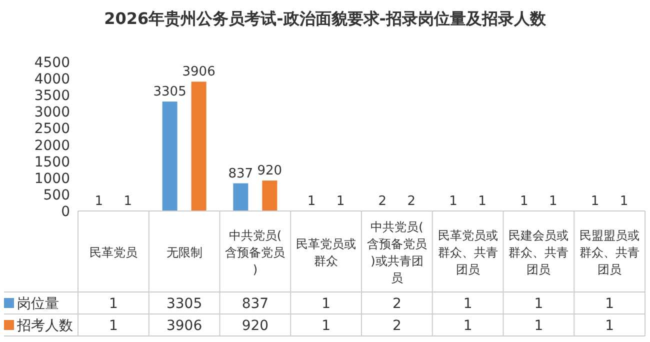 The height and width of the screenshot is (342, 650). Describe the element at coordinates (325, 18) in the screenshot. I see `chart-title: 2026年贵州公务员考试-政治面貌要求-招录岗位量及招录人数` at that location.